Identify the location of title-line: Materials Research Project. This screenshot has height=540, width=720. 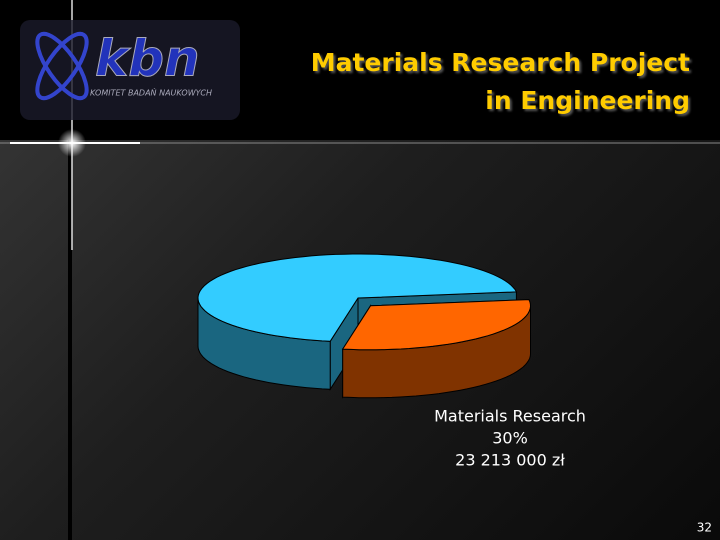
(500, 62).